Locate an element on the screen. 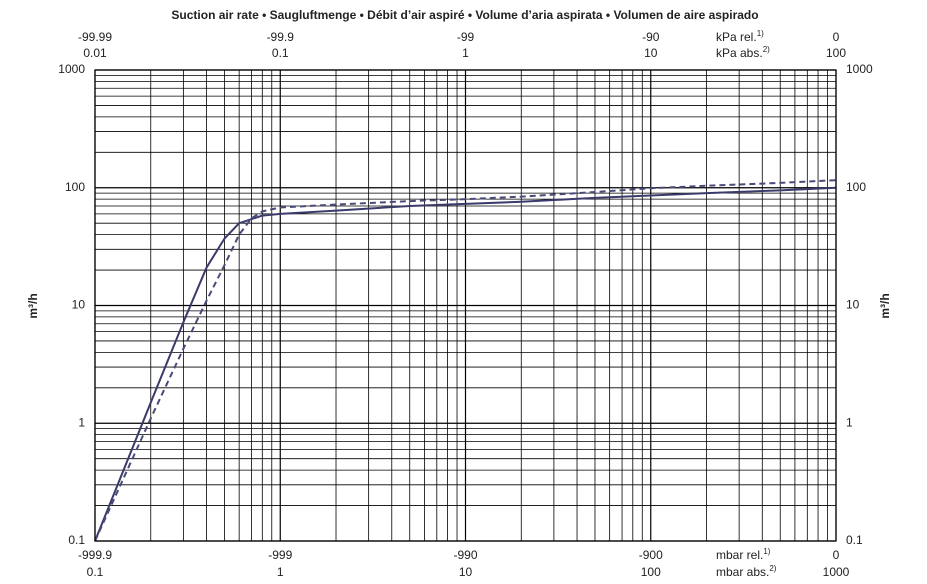  x-tick-label-kpa-rel: 0 is located at coordinates (836, 37).